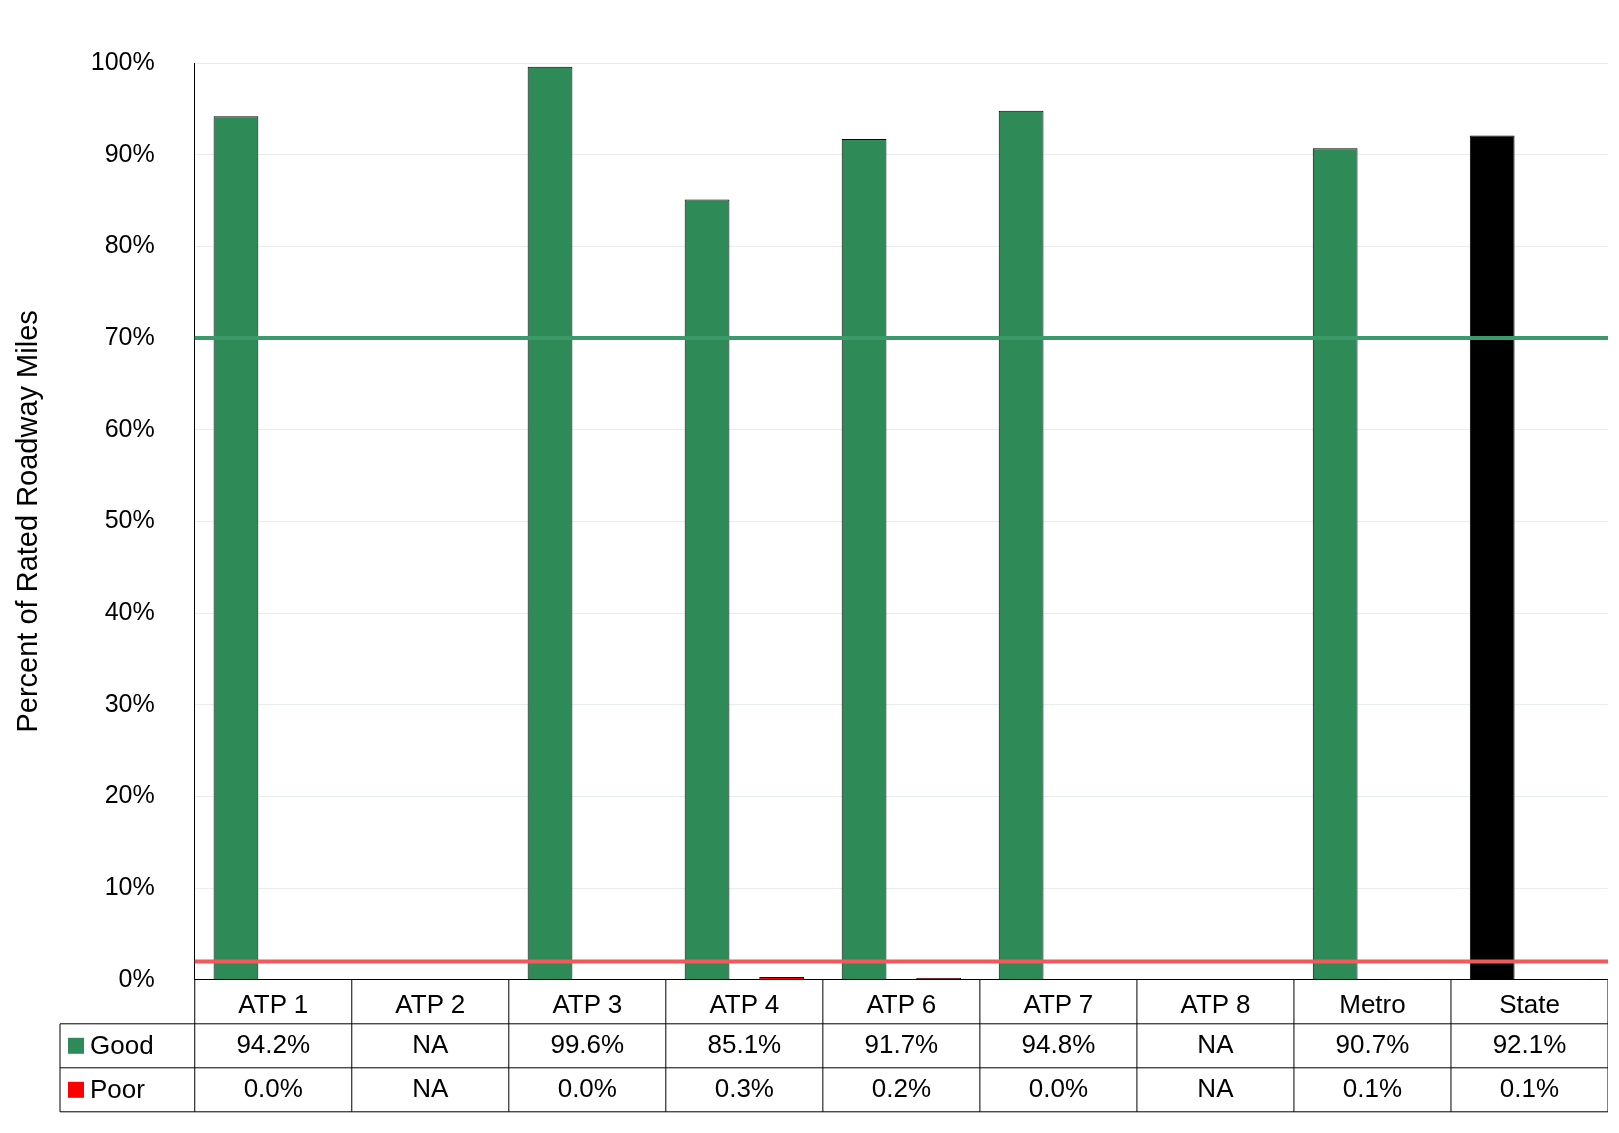  Describe the element at coordinates (129, 886) in the screenshot. I see `y-tick-label: 10%` at that location.